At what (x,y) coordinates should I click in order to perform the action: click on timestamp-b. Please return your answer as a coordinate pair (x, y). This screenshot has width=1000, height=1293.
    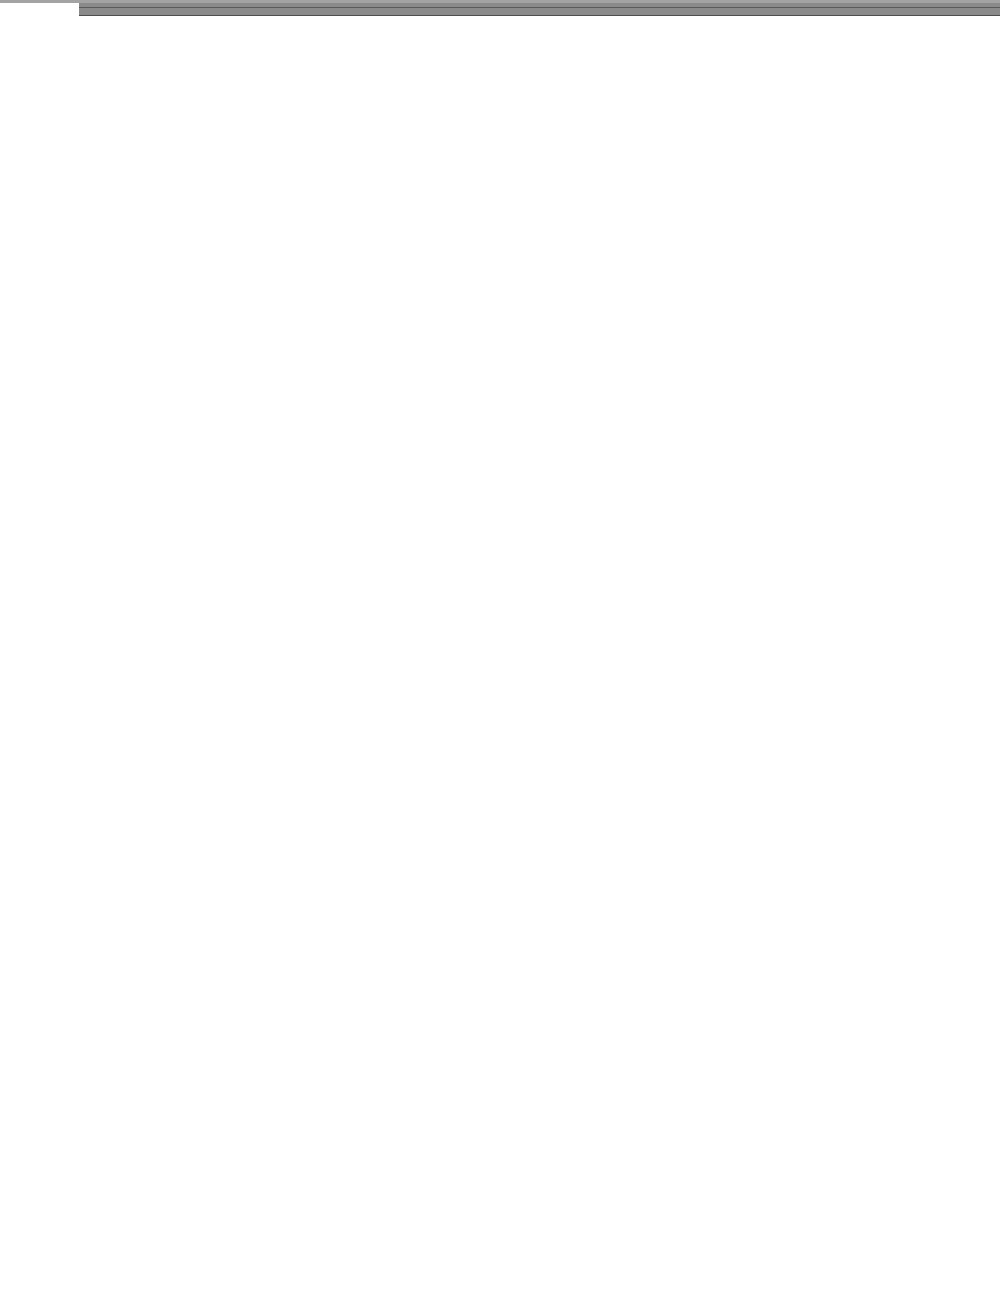
    Looking at the image, I should click on (38, 2).